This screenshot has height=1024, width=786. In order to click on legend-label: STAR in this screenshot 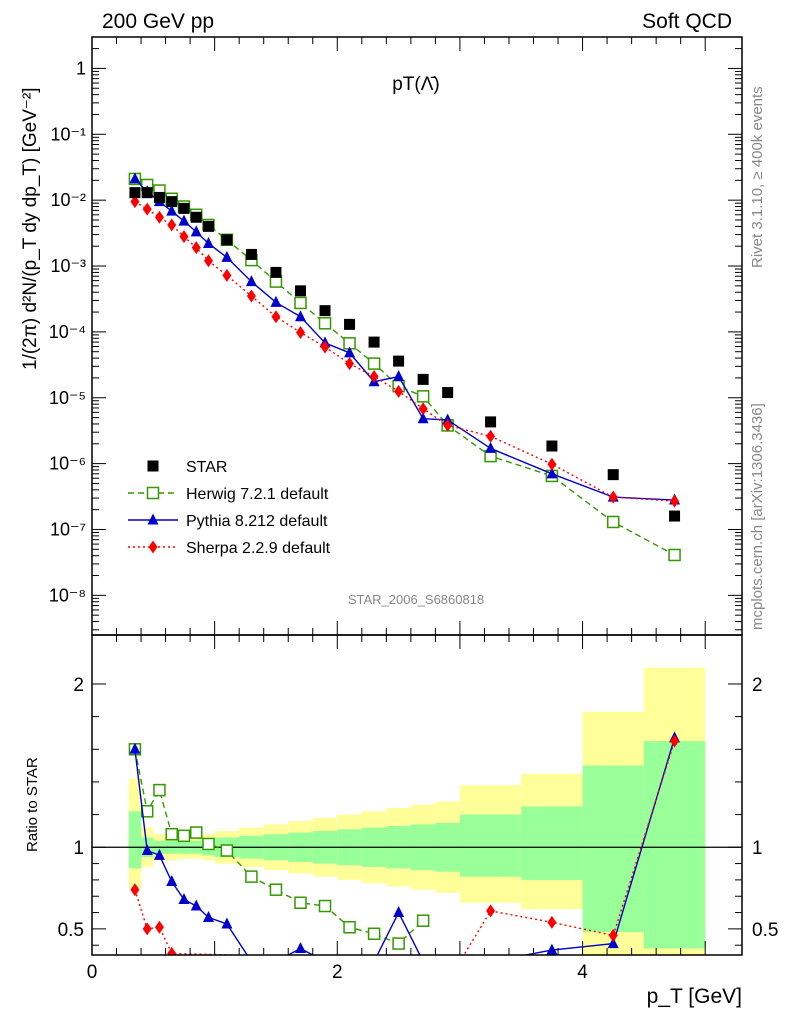, I will do `click(206, 467)`.